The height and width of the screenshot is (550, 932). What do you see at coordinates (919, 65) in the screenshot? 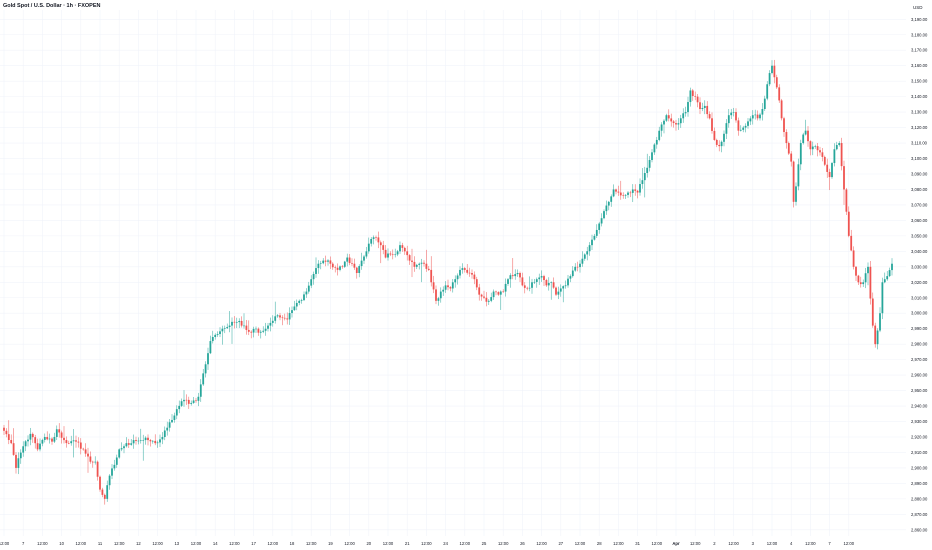
I see `y-tick-label: 3,160.00` at bounding box center [919, 65].